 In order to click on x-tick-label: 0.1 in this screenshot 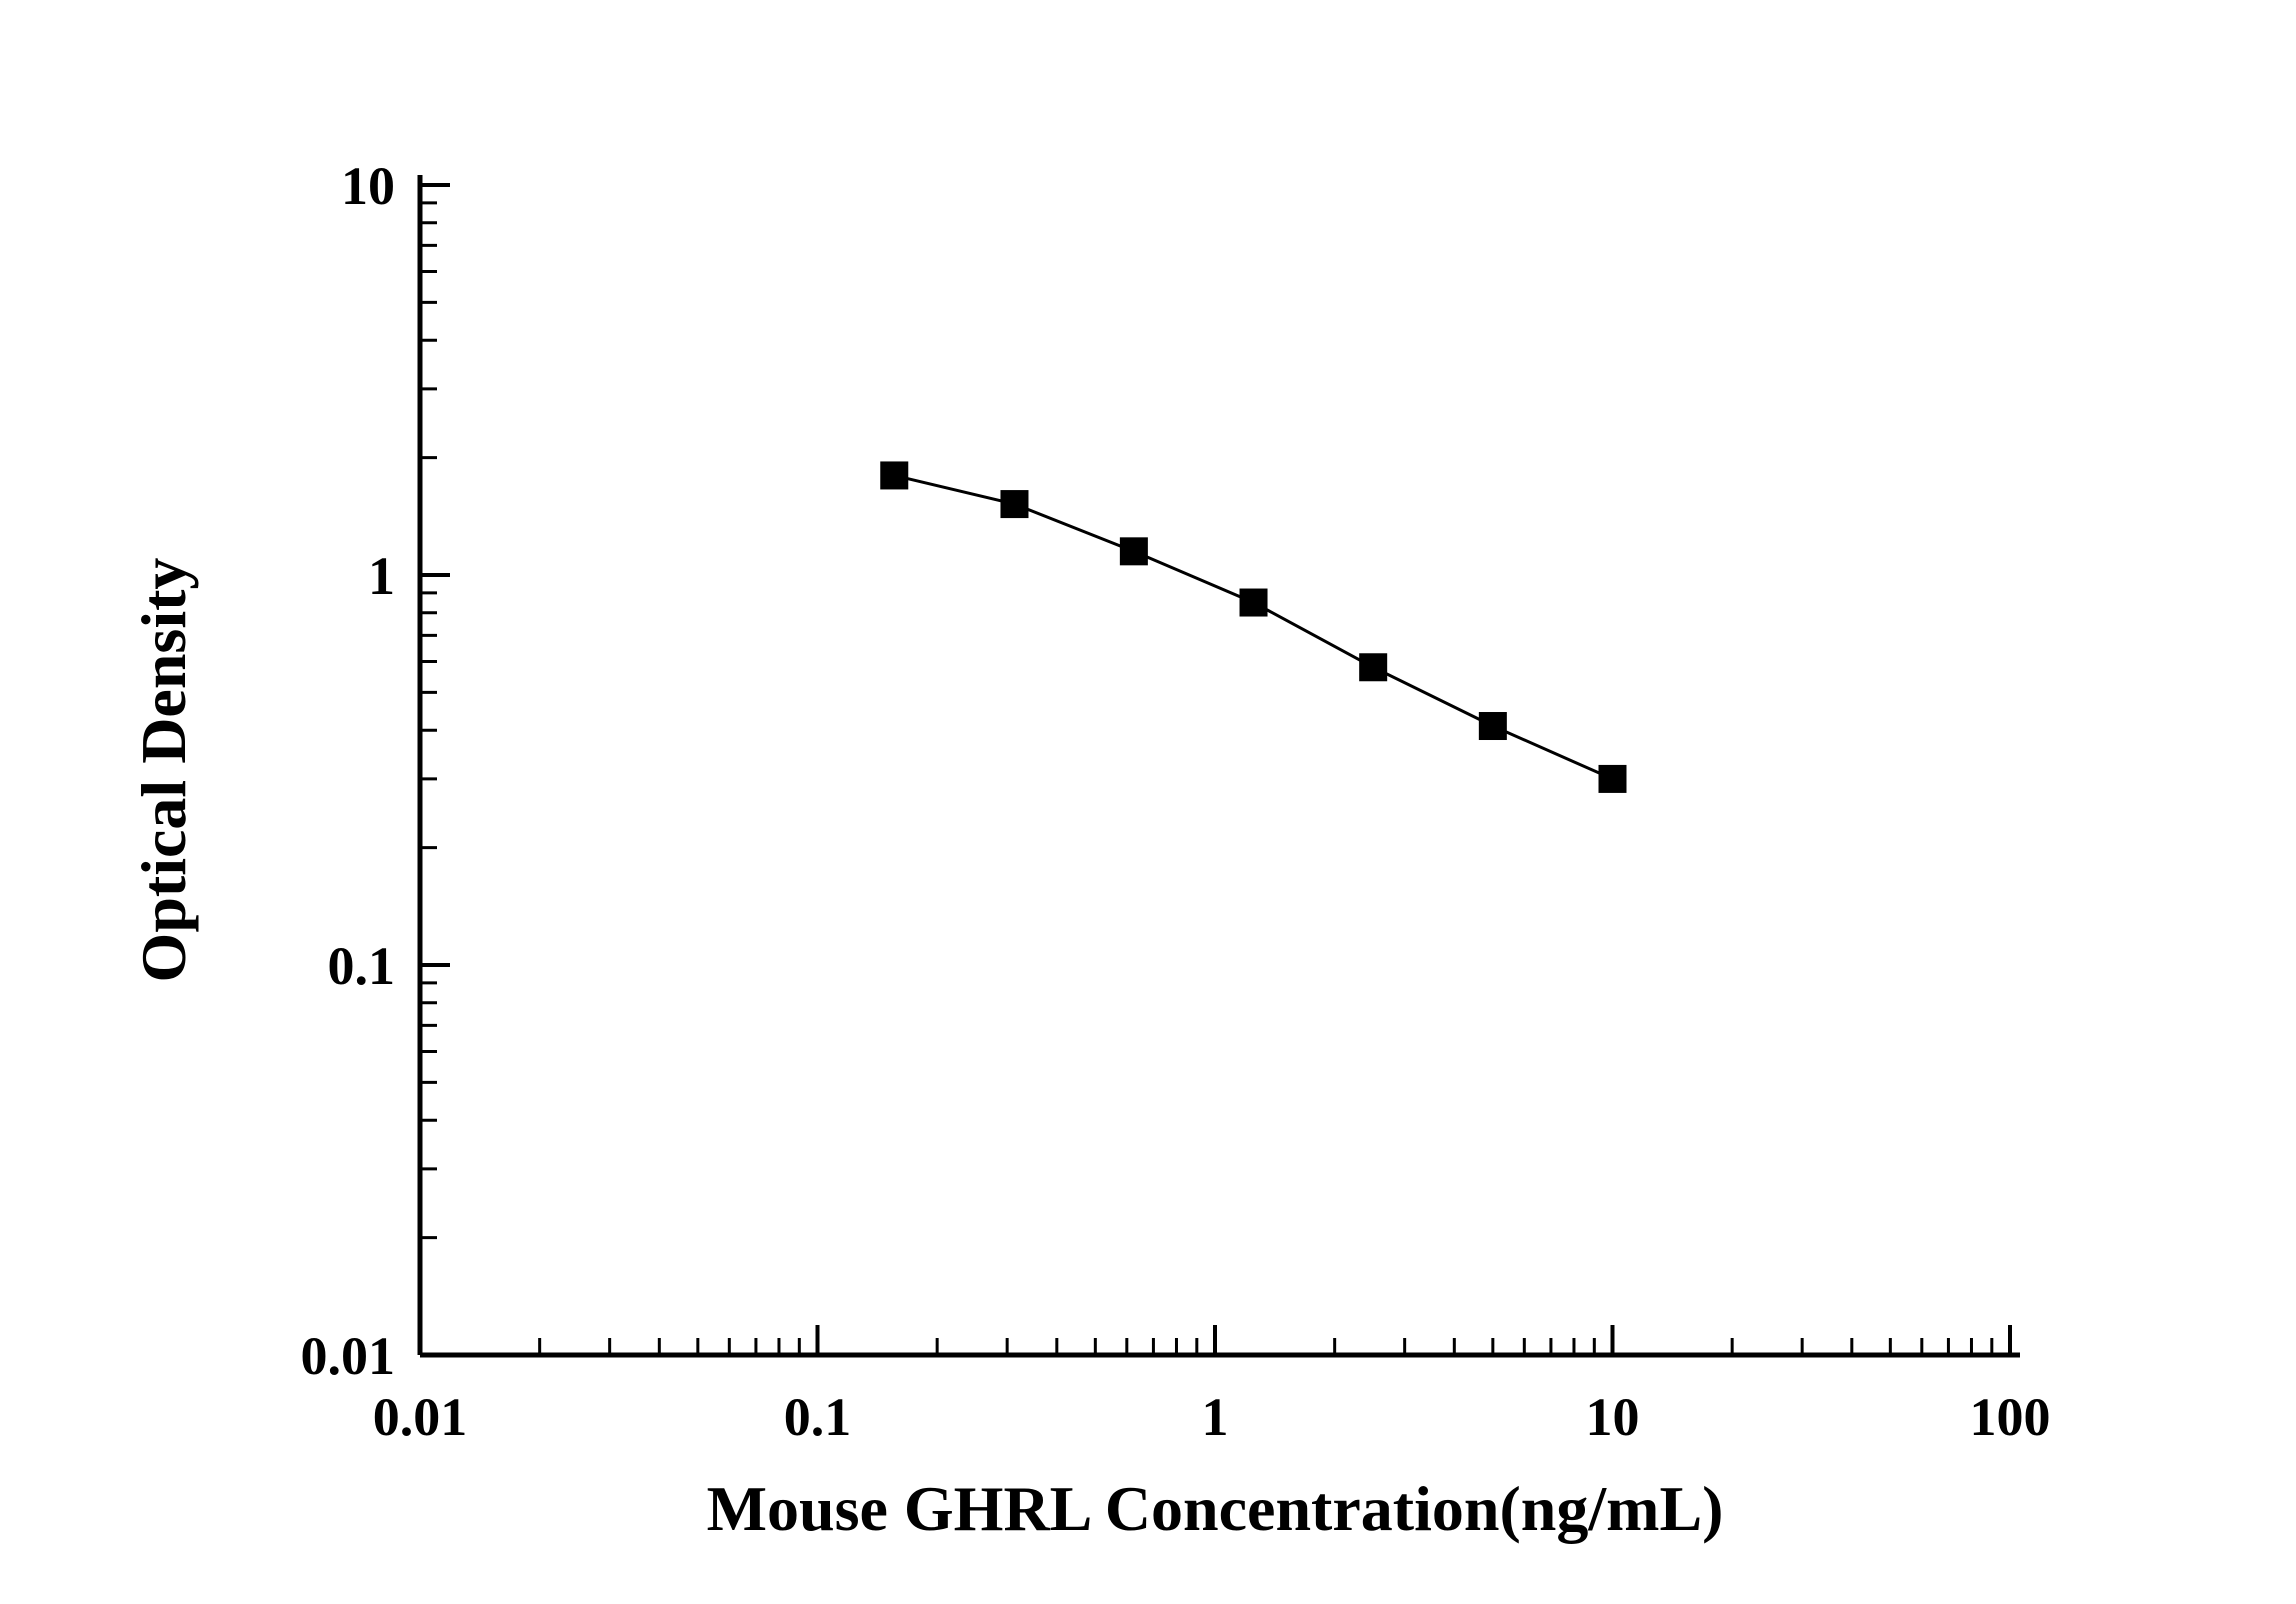, I will do `click(818, 1417)`.